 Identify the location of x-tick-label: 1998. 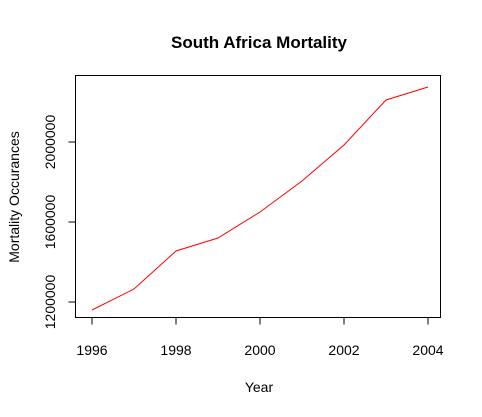
(175, 350).